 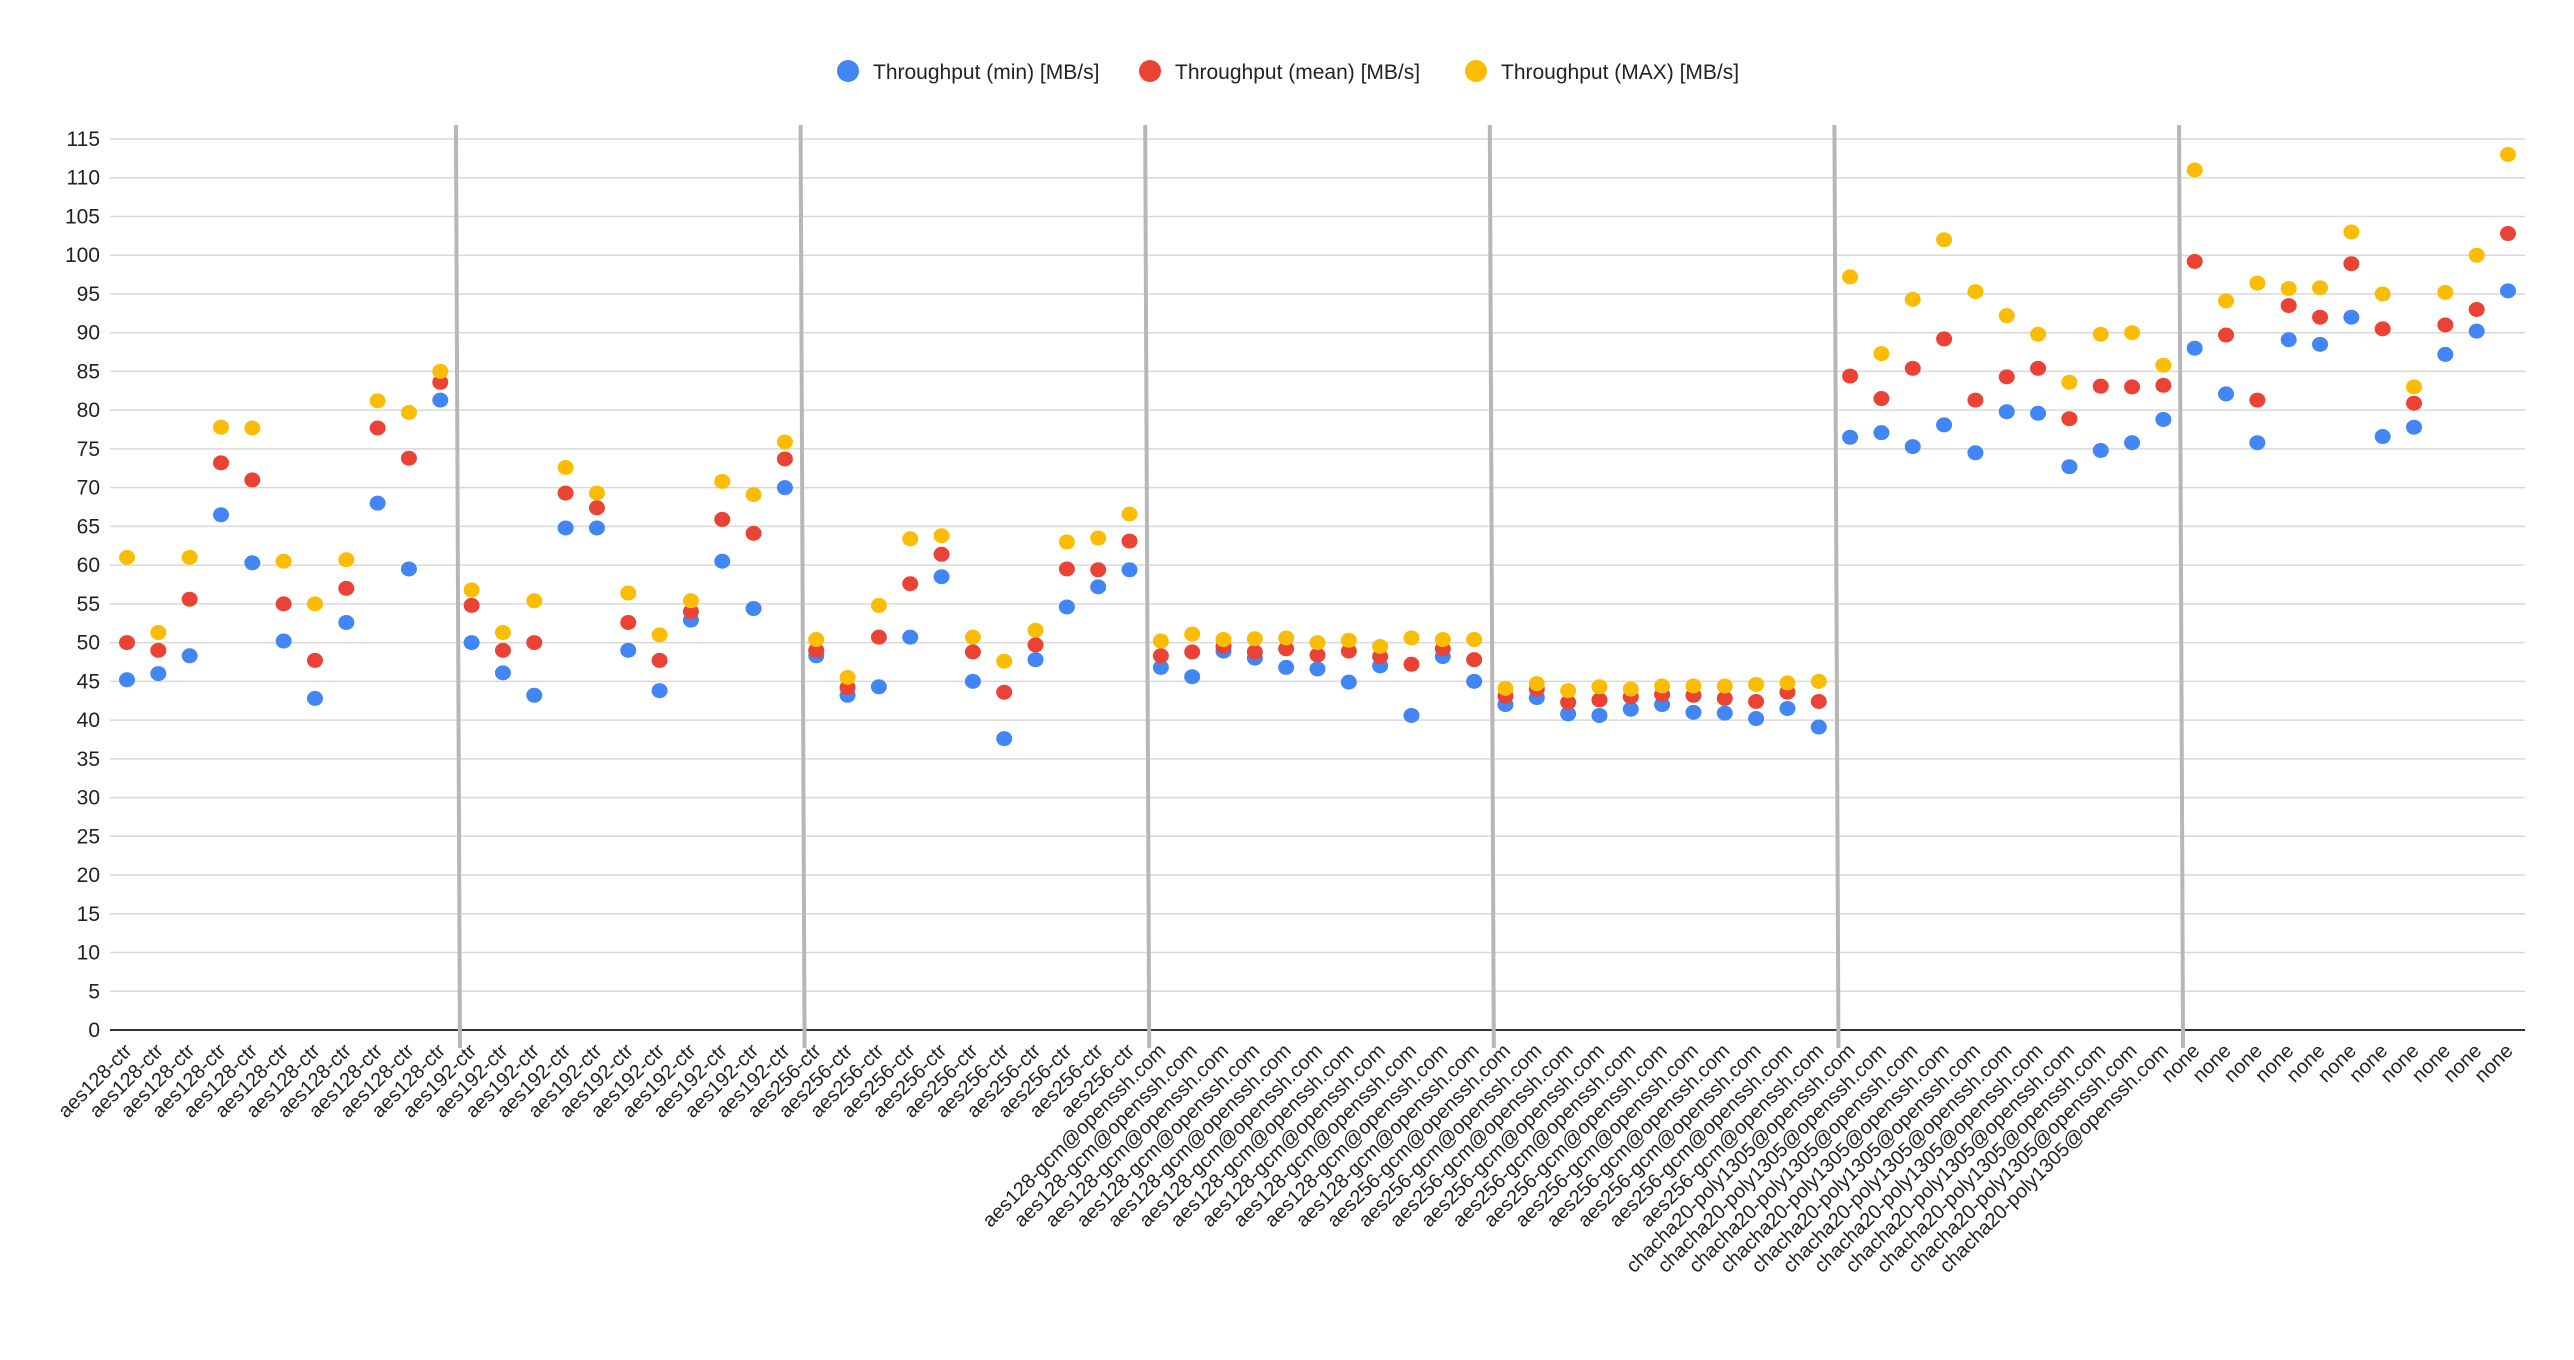 What do you see at coordinates (848, 71) in the screenshot?
I see `legend-marker-icon` at bounding box center [848, 71].